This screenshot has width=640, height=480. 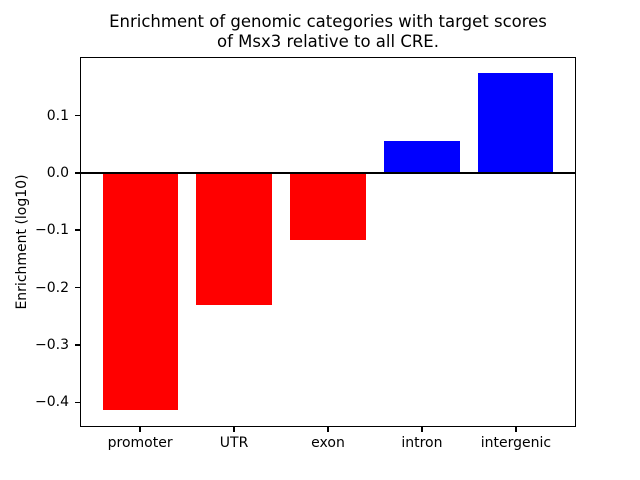 I want to click on x-tick-label-intron: intron, so click(x=422, y=443).